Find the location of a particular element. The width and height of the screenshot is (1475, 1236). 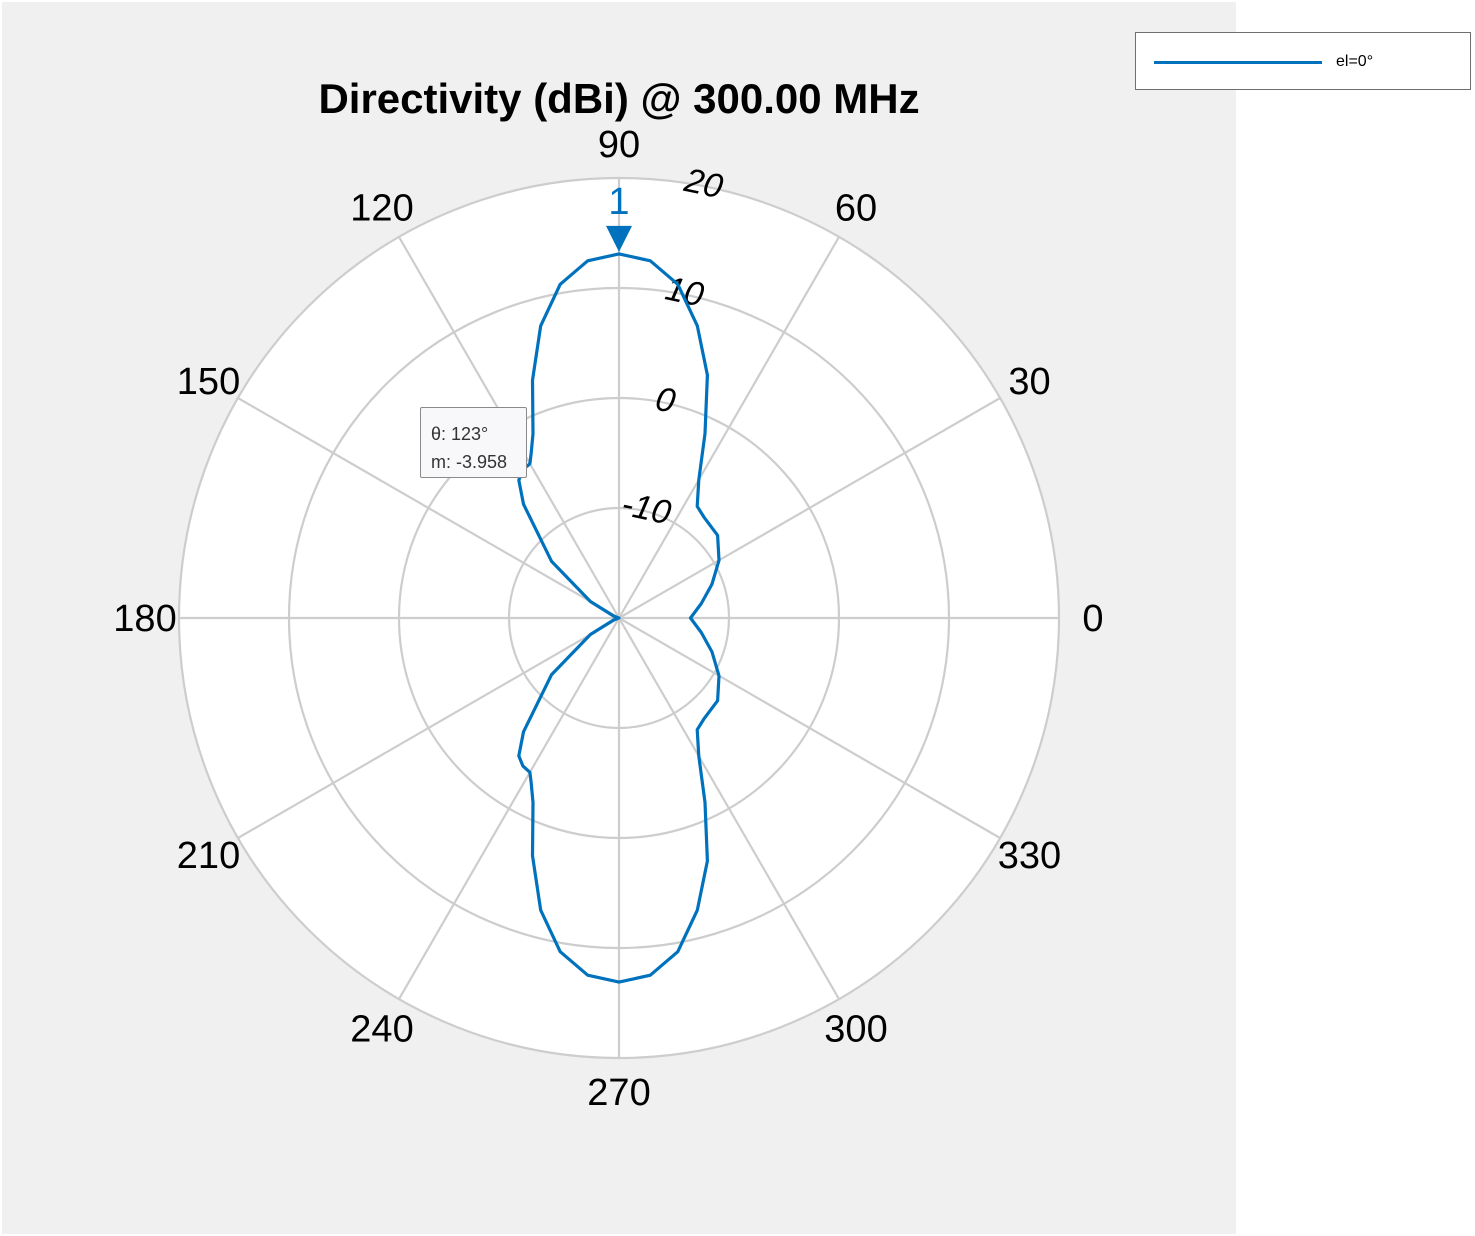

angle-tick-label: 30 is located at coordinates (1029, 382).